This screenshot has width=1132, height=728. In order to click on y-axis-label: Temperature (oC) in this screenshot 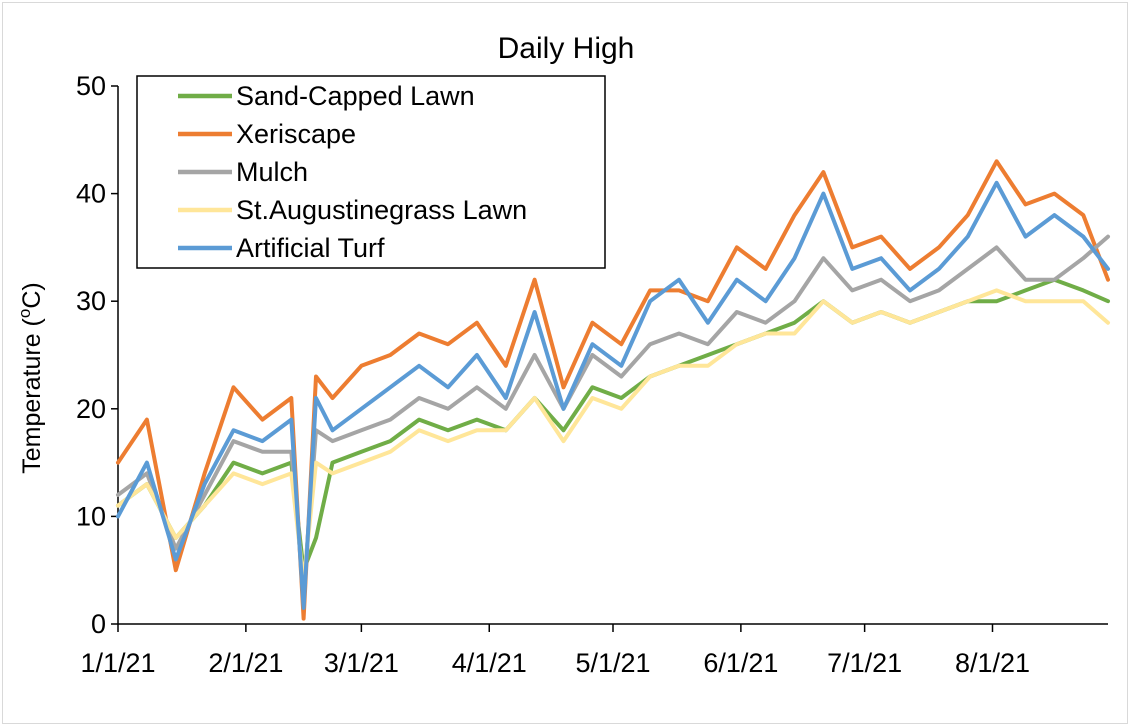, I will do `click(30, 377)`.